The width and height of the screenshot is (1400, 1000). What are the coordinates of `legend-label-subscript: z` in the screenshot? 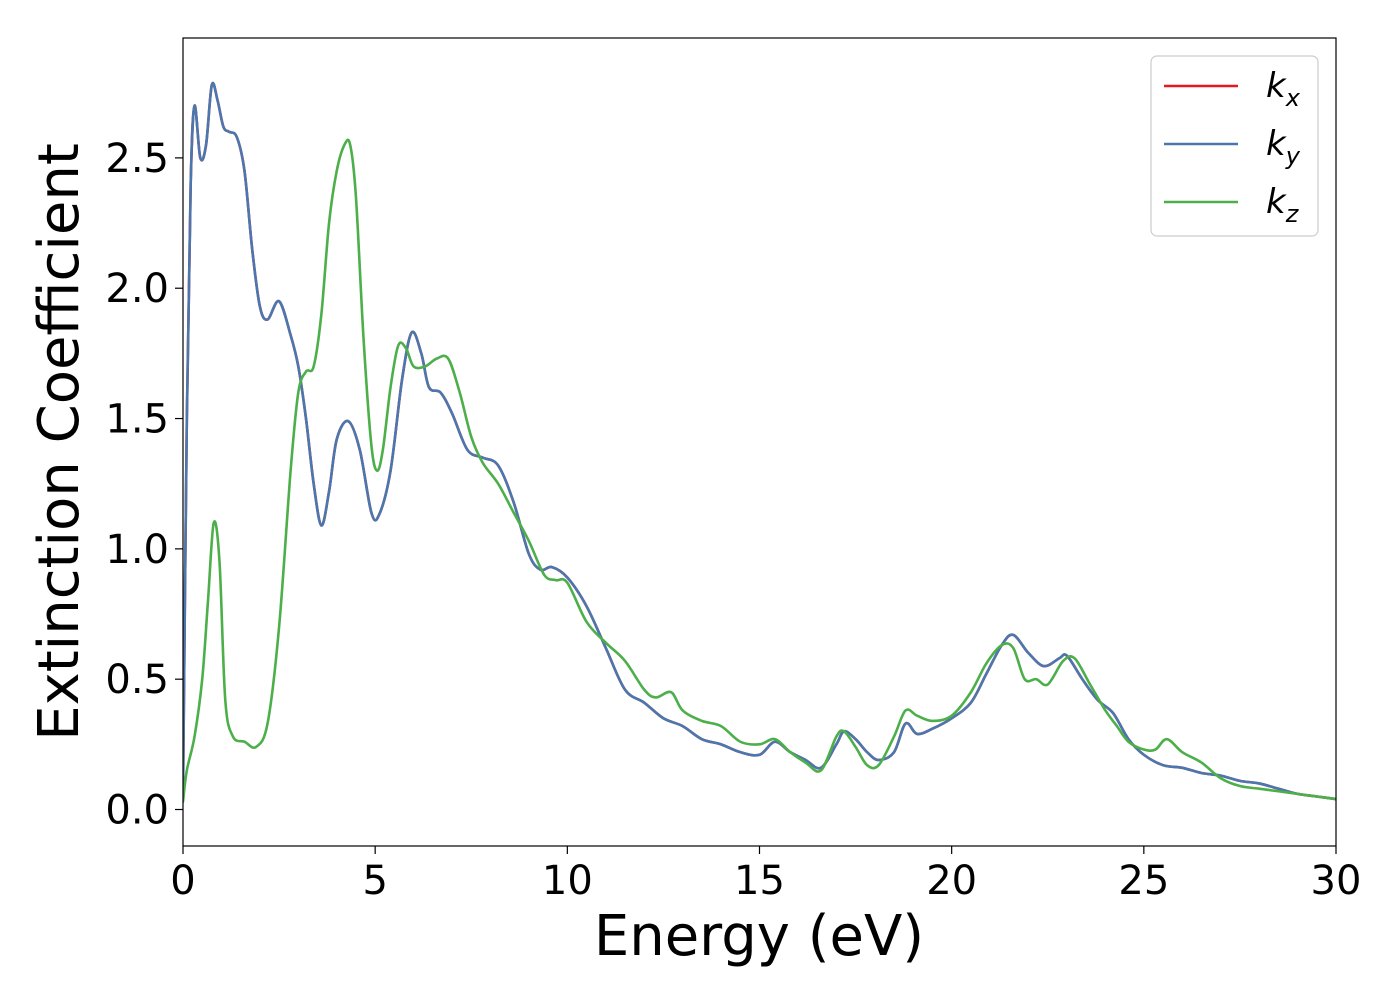 It's located at (1292, 214).